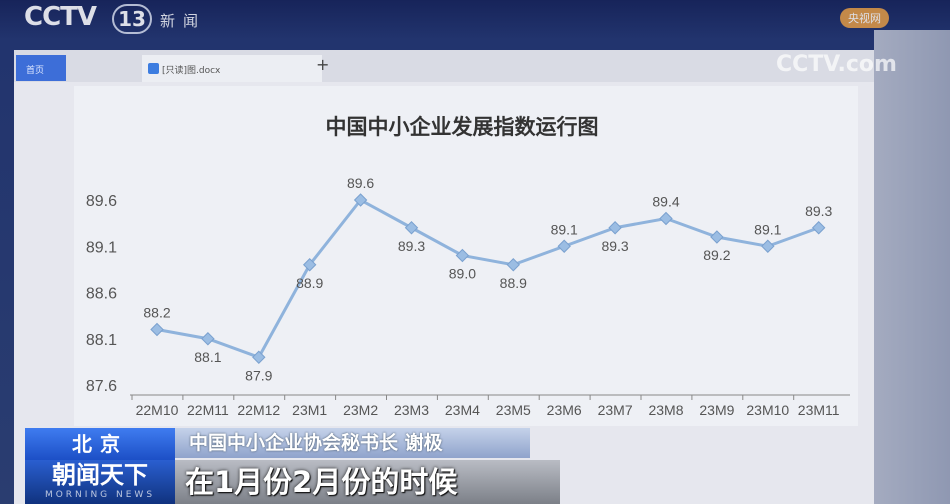 The image size is (950, 504). Describe the element at coordinates (101, 386) in the screenshot. I see `y-tick-label: 87.6` at that location.